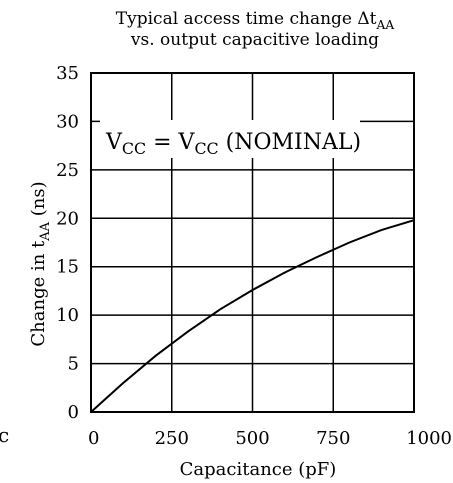 This screenshot has width=453, height=483. What do you see at coordinates (246, 19) in the screenshot?
I see `chart-title-main: Typical access time change Δt` at bounding box center [246, 19].